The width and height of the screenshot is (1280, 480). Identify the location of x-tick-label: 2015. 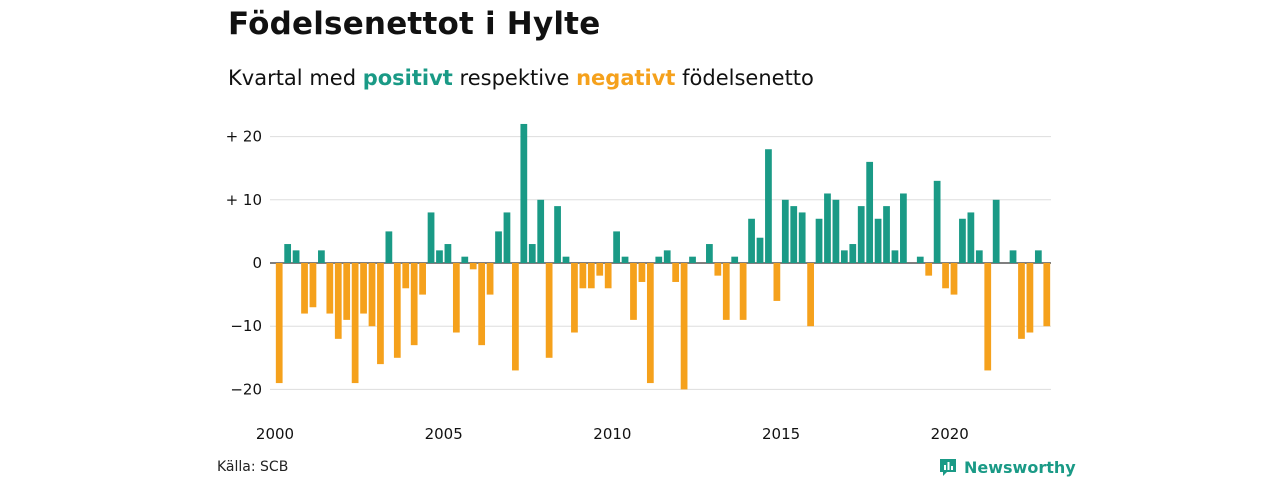
(781, 434).